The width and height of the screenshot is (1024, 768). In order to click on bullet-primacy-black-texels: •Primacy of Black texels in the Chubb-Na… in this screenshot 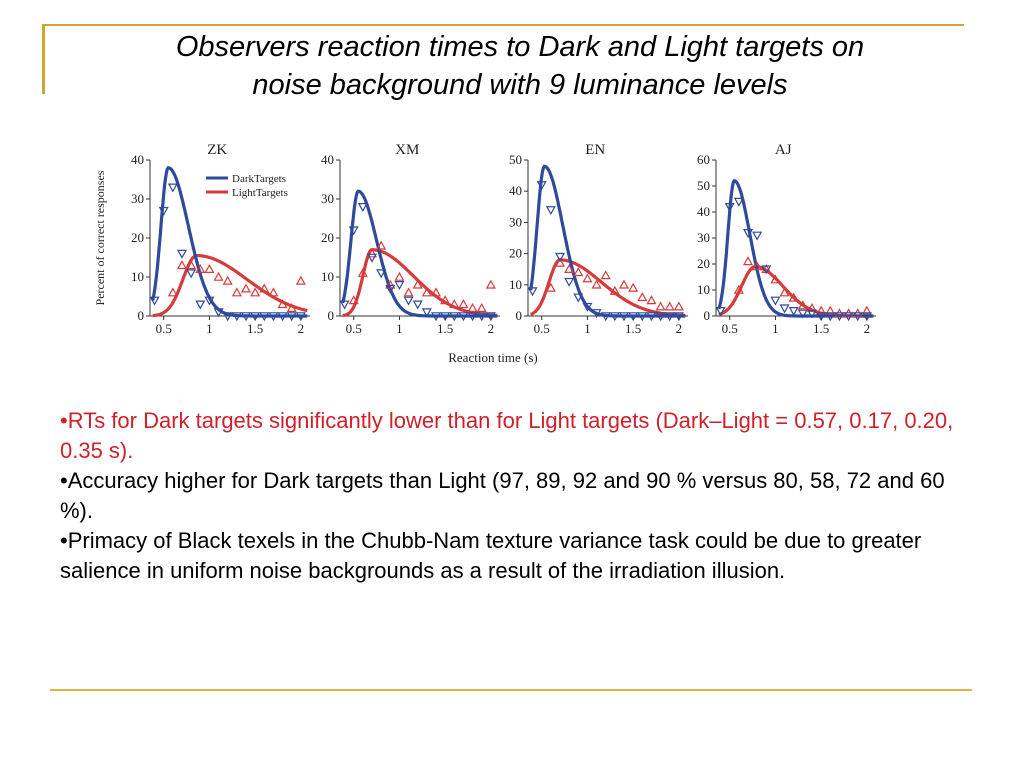, I will do `click(491, 555)`.